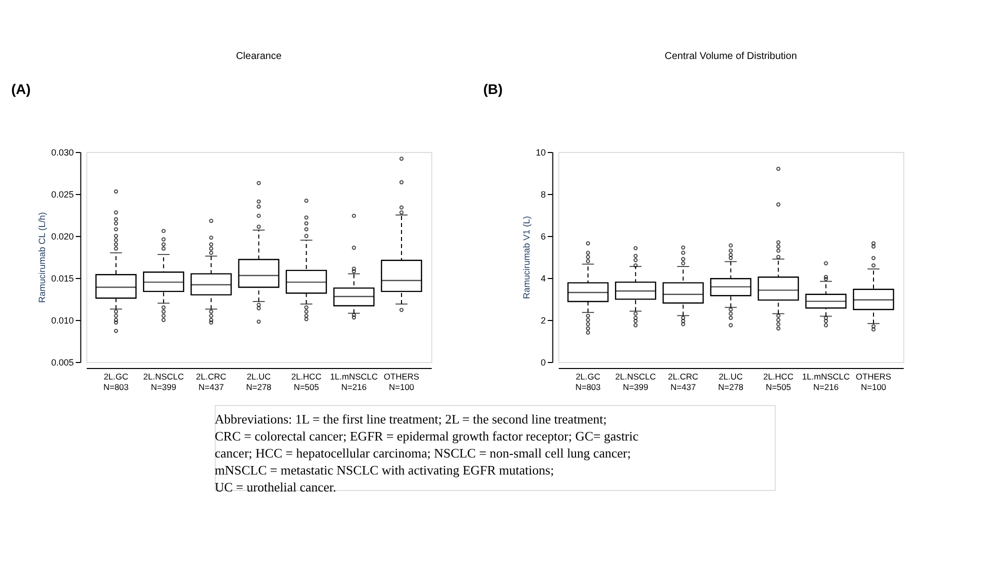 Image resolution: width=994 pixels, height=583 pixels. Describe the element at coordinates (541, 153) in the screenshot. I see `y-tick-label: 10` at that location.